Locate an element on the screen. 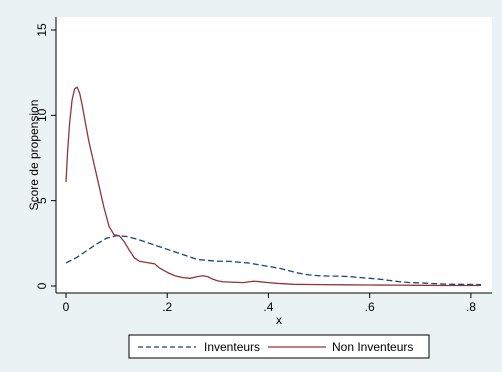  y-axis-ticks: 0 5 10 15 is located at coordinates (45, 156).